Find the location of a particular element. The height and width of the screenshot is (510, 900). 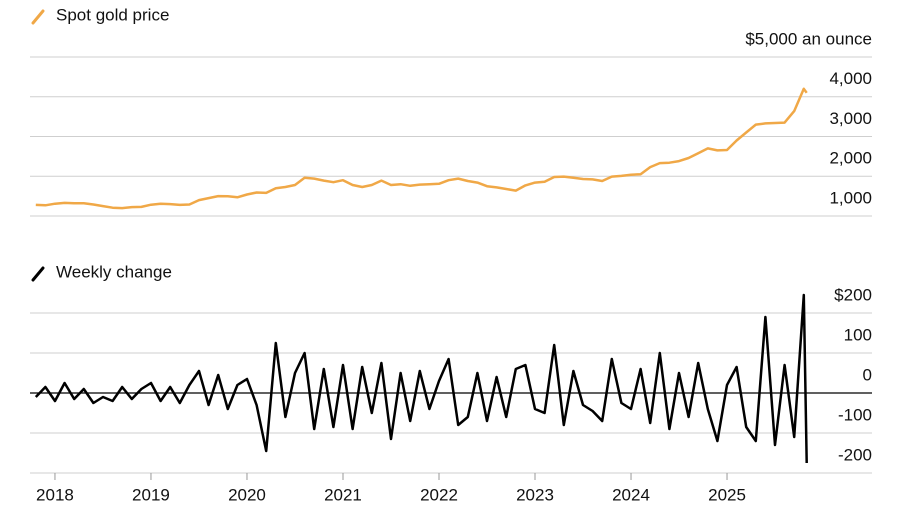

x-tick-label: 2022 is located at coordinates (439, 494).